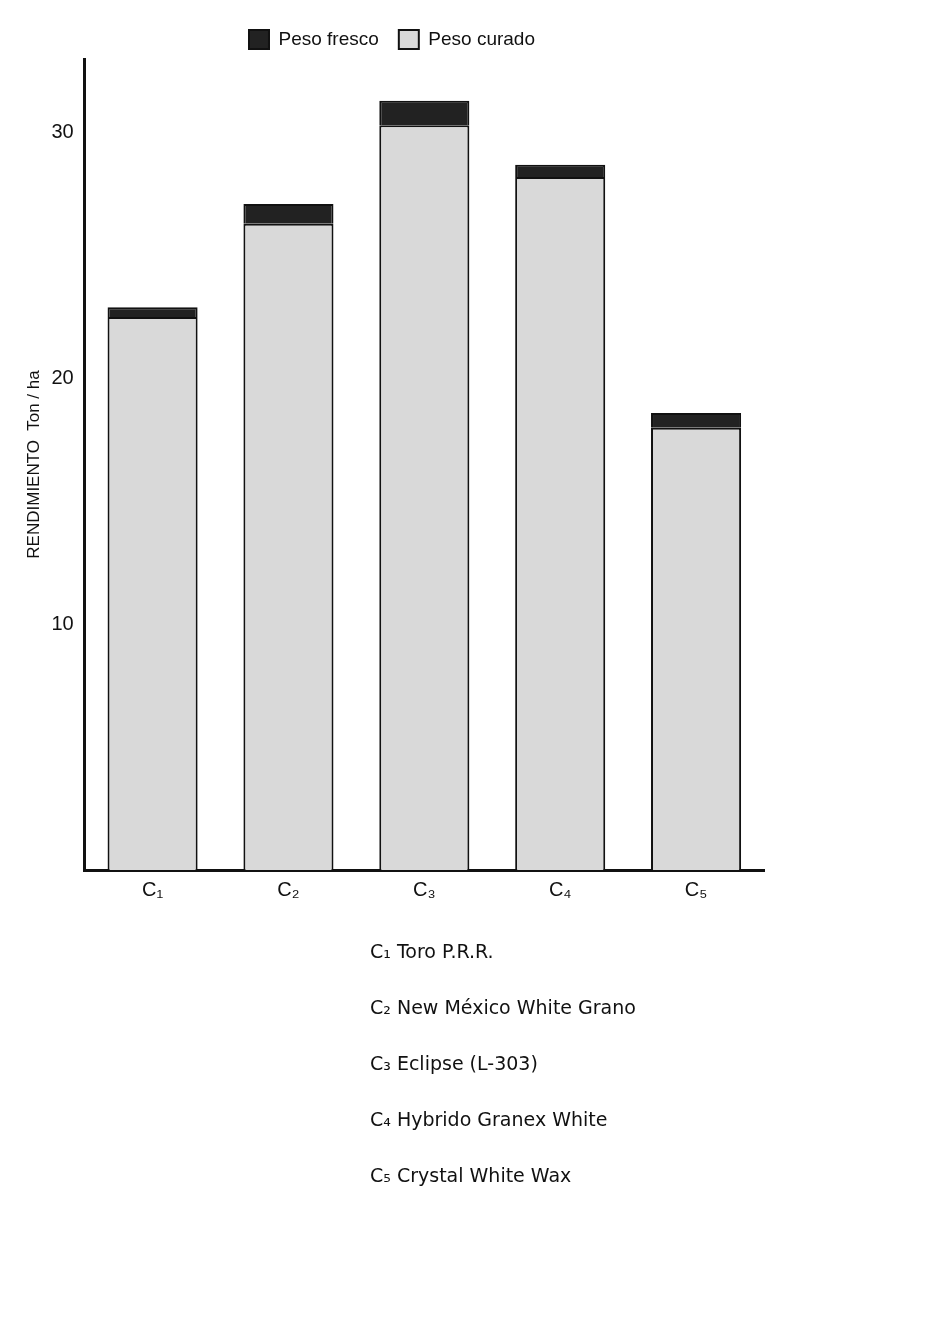  What do you see at coordinates (503, 1007) in the screenshot?
I see `text: C₂ New México White Grano` at bounding box center [503, 1007].